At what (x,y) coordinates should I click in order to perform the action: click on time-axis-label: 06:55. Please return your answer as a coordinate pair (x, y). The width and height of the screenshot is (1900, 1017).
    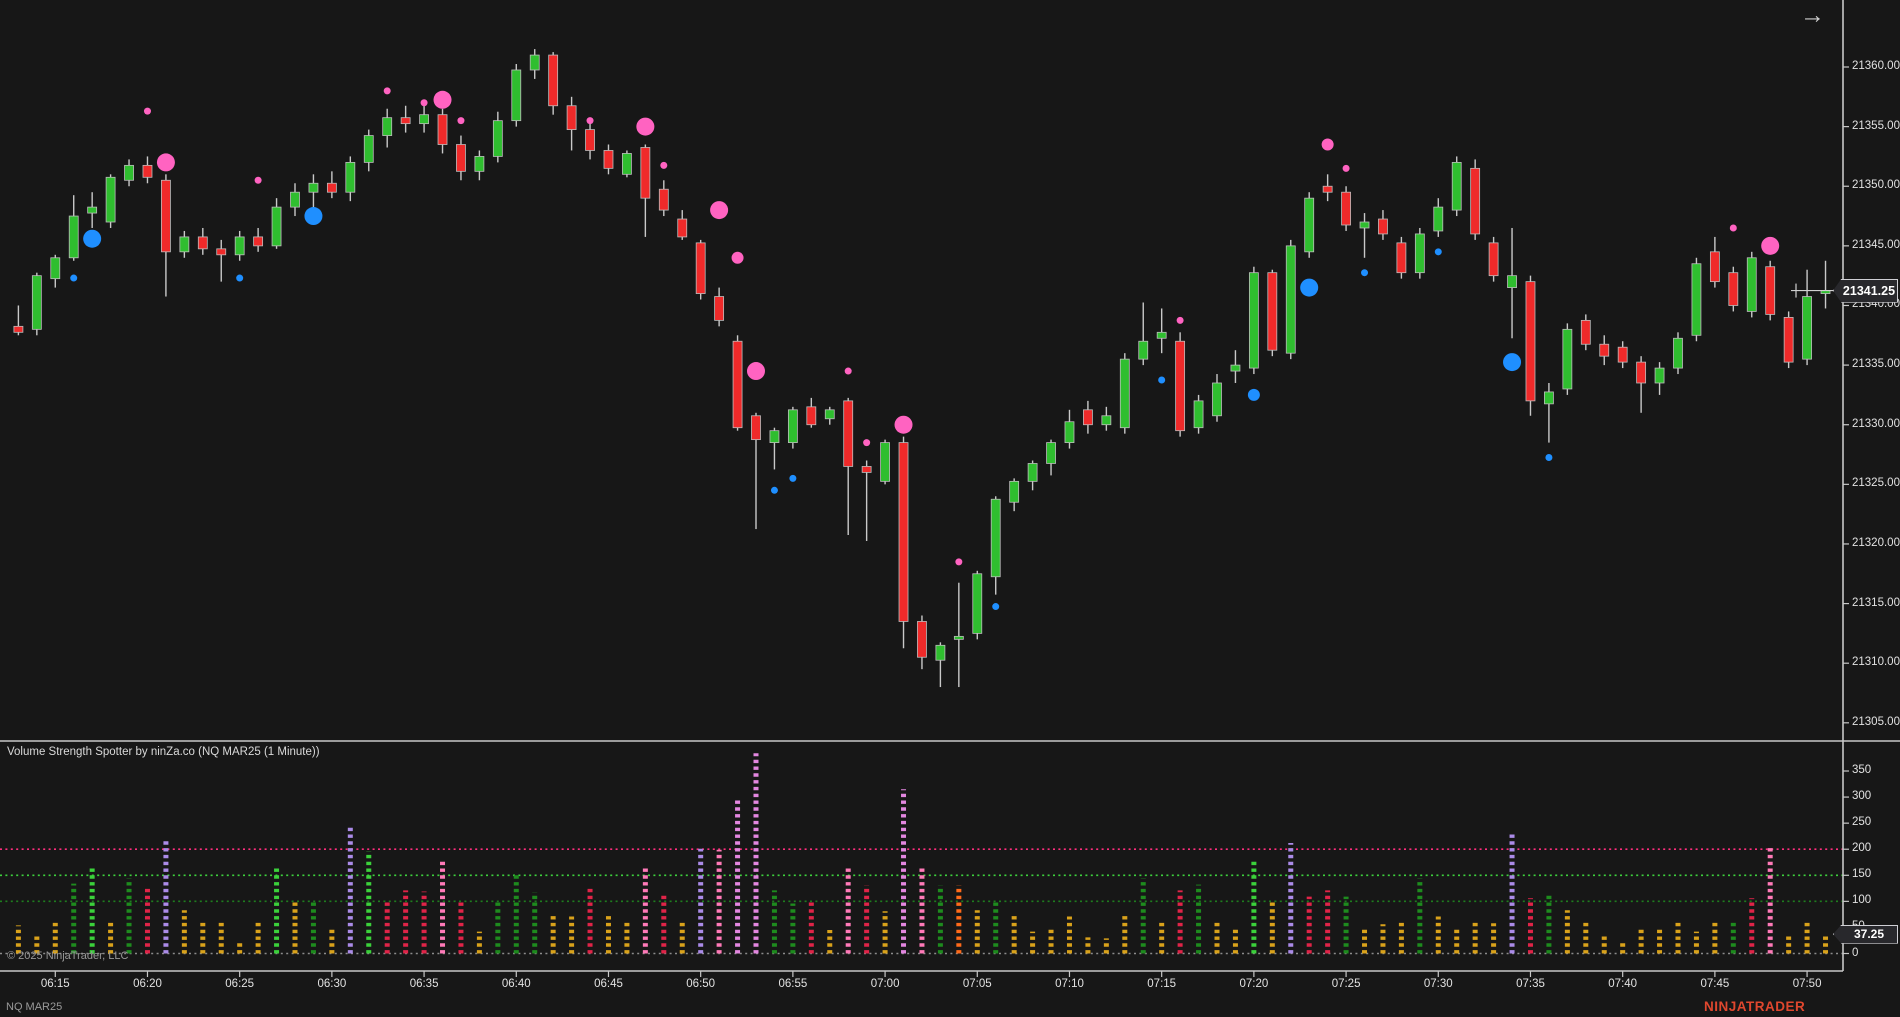
    Looking at the image, I should click on (793, 984).